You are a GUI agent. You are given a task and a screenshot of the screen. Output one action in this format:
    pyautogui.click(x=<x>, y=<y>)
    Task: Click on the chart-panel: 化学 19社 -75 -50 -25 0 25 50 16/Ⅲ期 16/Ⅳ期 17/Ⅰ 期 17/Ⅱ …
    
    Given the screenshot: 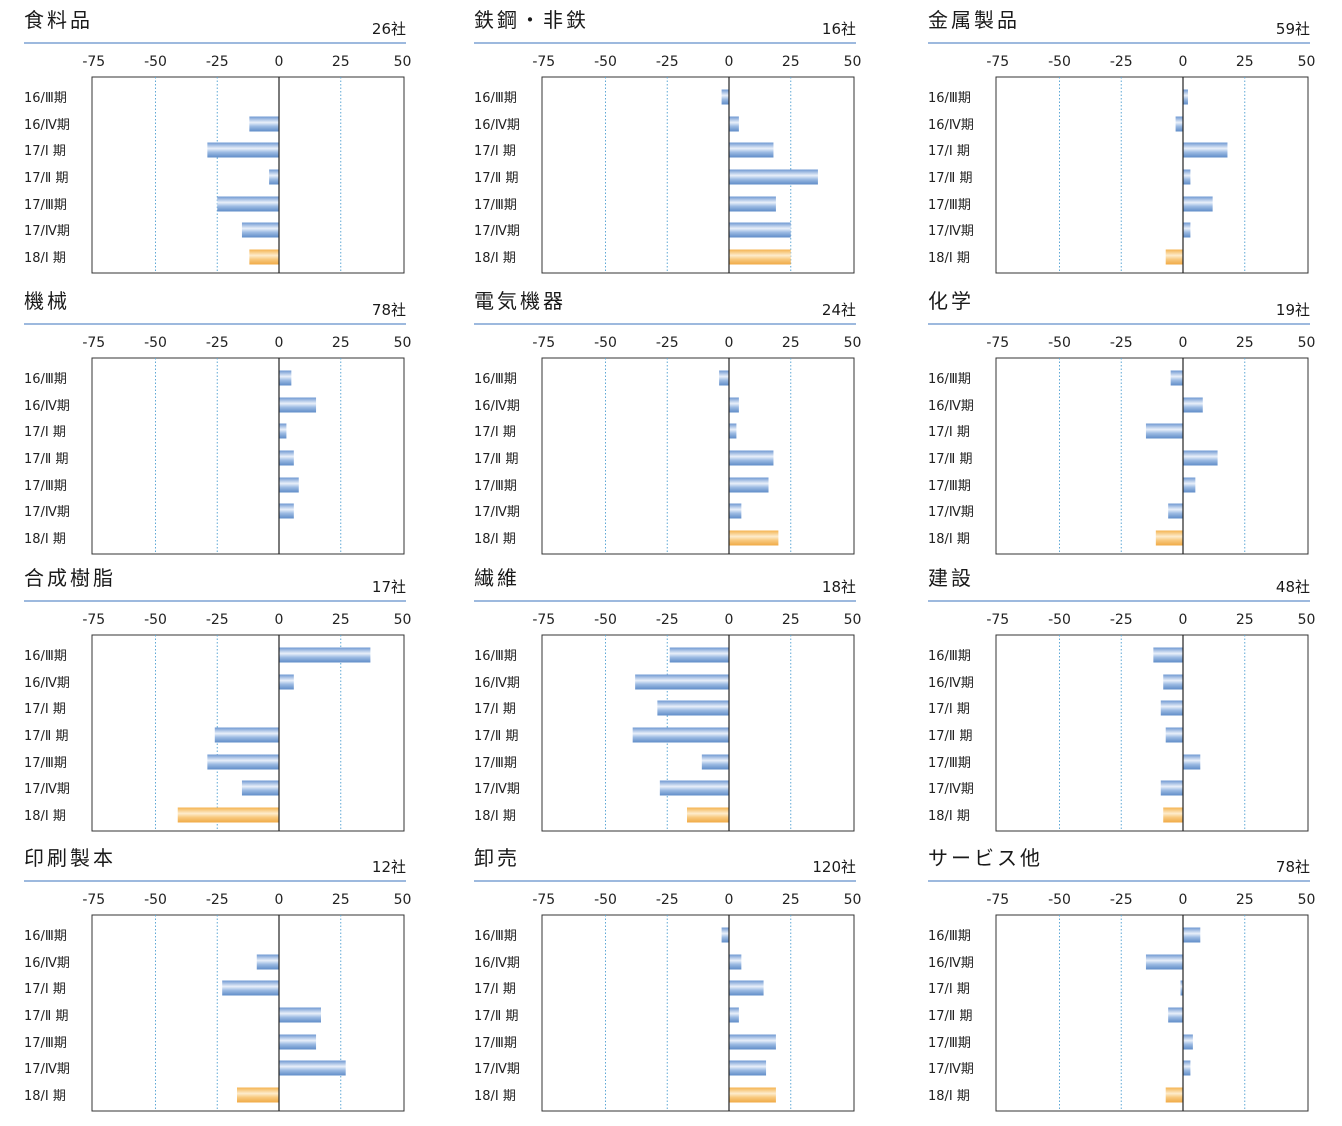 What is the action you would take?
    pyautogui.click(x=1121, y=428)
    